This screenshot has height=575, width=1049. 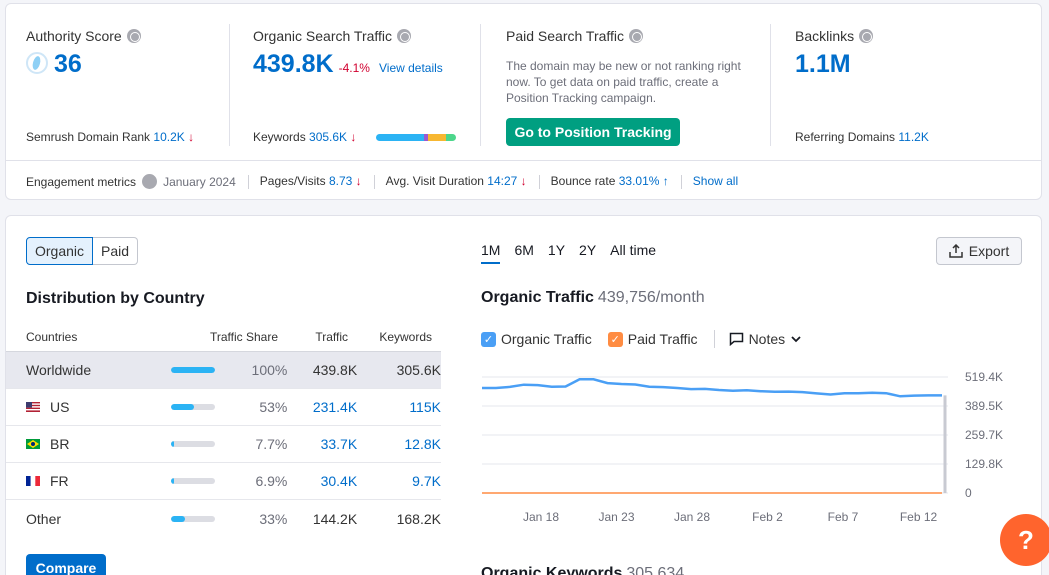 What do you see at coordinates (37, 63) in the screenshot?
I see `authority-score-icon` at bounding box center [37, 63].